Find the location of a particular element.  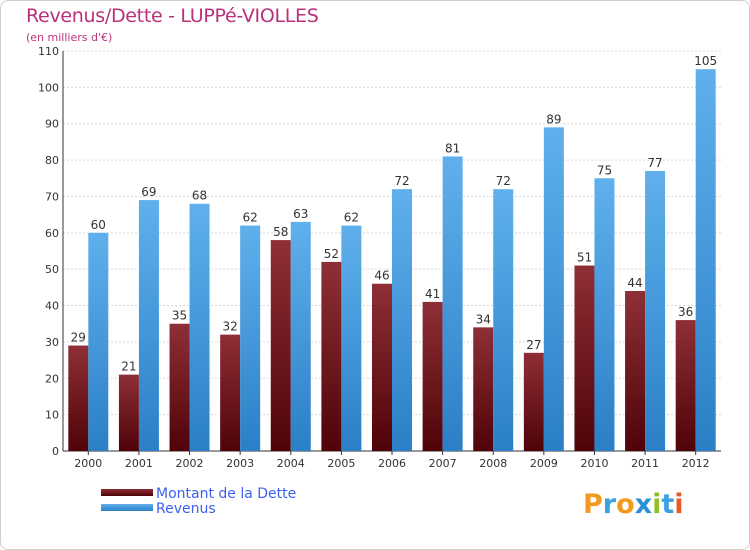

data-label-dette-2011: 44 is located at coordinates (634, 283).